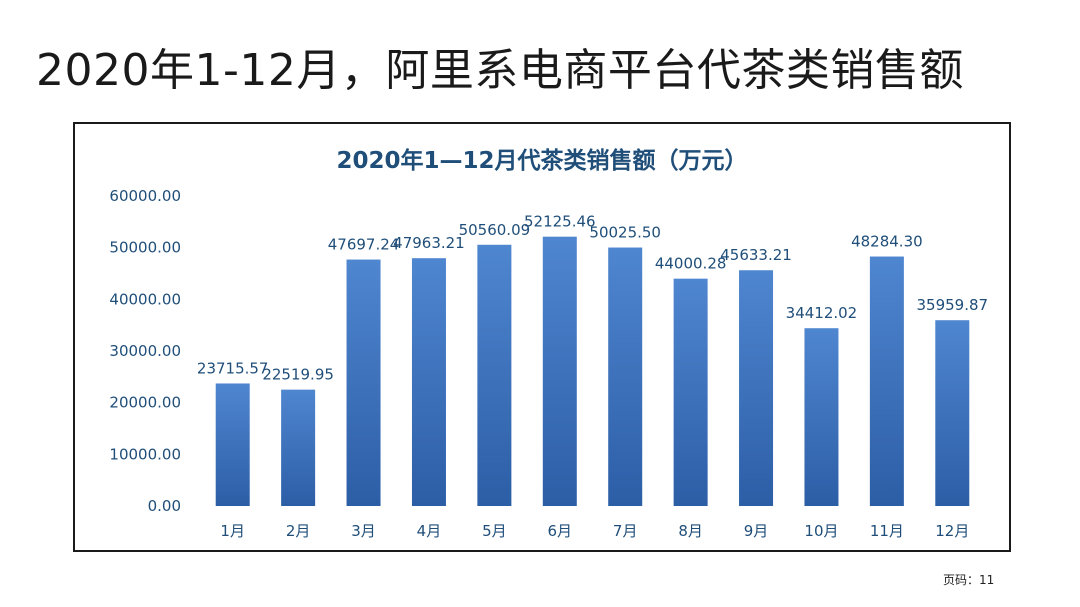 The height and width of the screenshot is (607, 1080). Describe the element at coordinates (756, 531) in the screenshot. I see `x-tick-label: 9月` at that location.